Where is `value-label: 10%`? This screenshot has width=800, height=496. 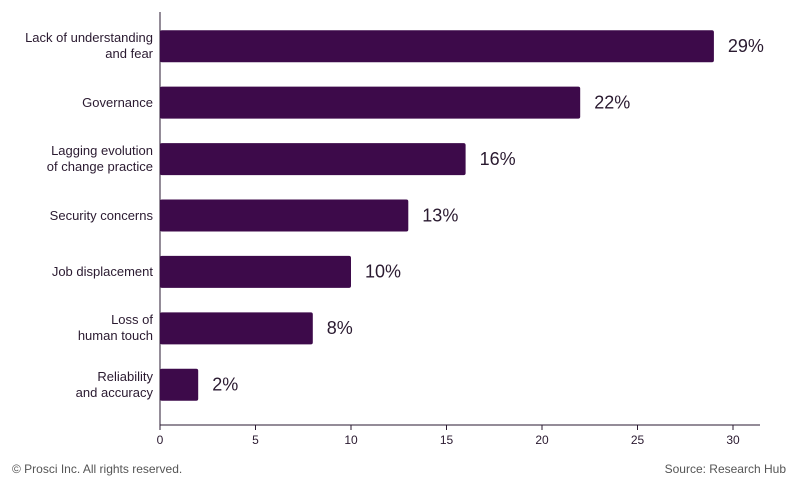 value-label: 10% is located at coordinates (383, 272).